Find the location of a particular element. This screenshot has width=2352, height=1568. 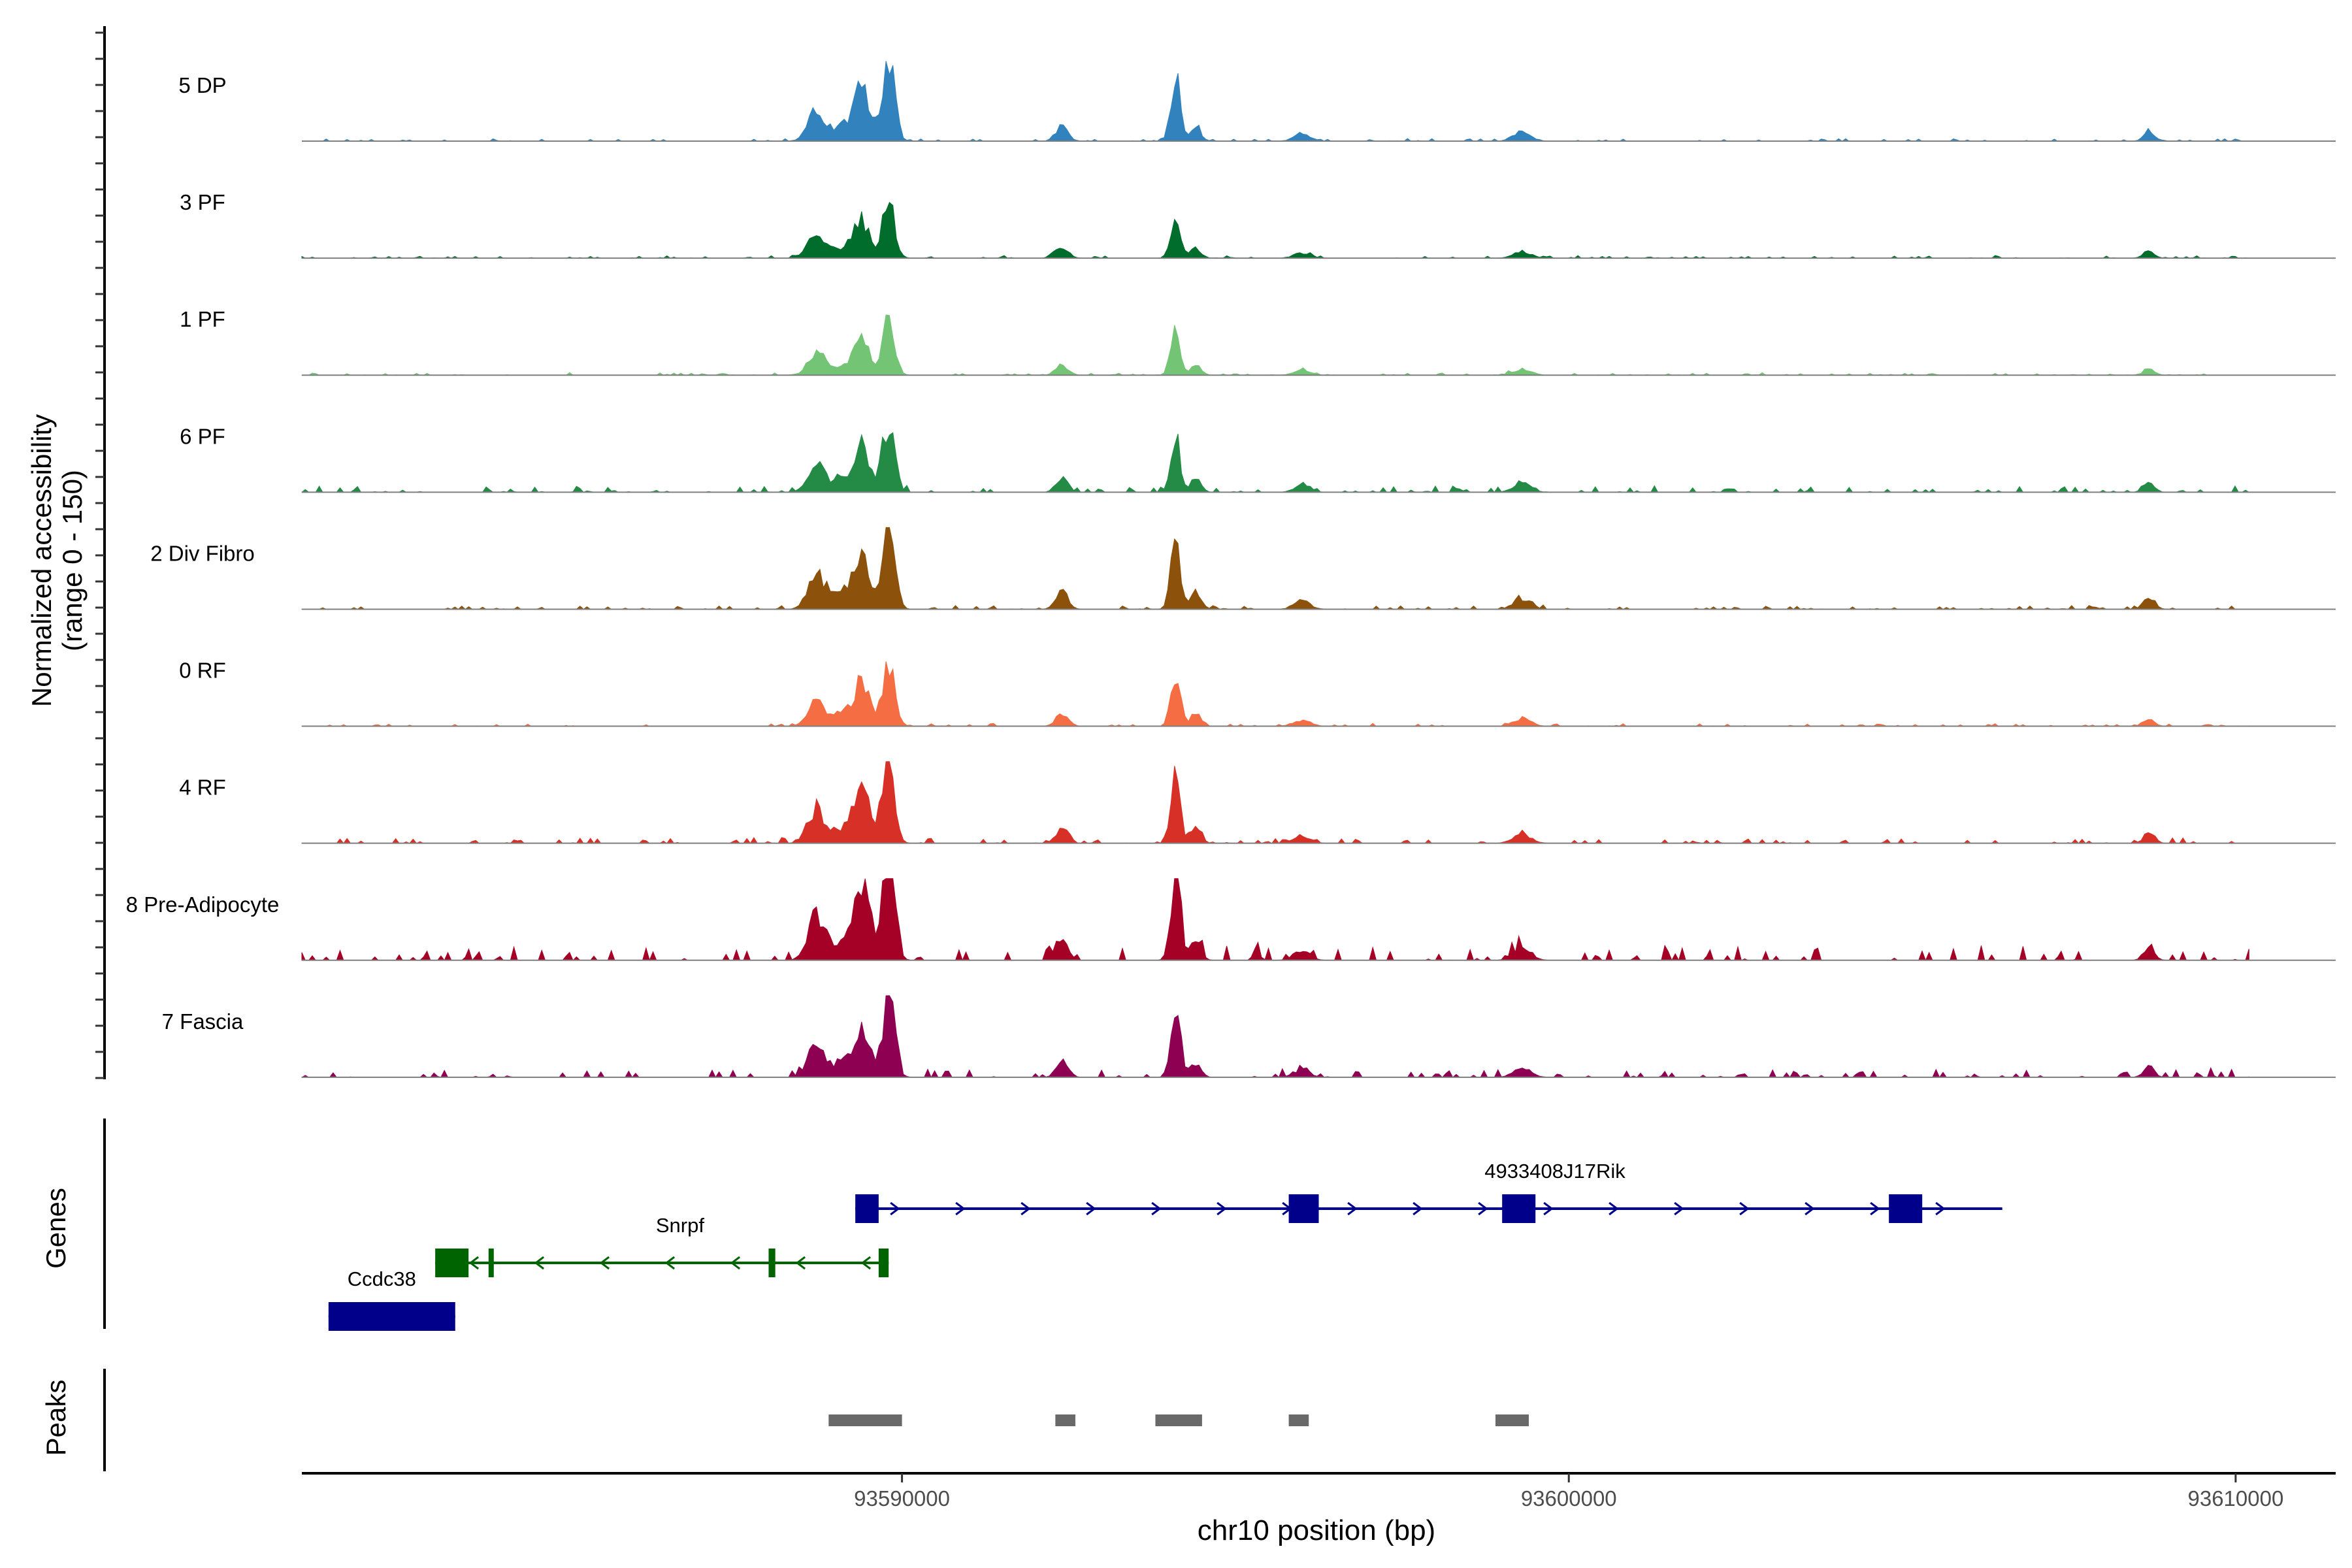

x-axis: 93590000 93600000 93610000 is located at coordinates (1319, 1491).